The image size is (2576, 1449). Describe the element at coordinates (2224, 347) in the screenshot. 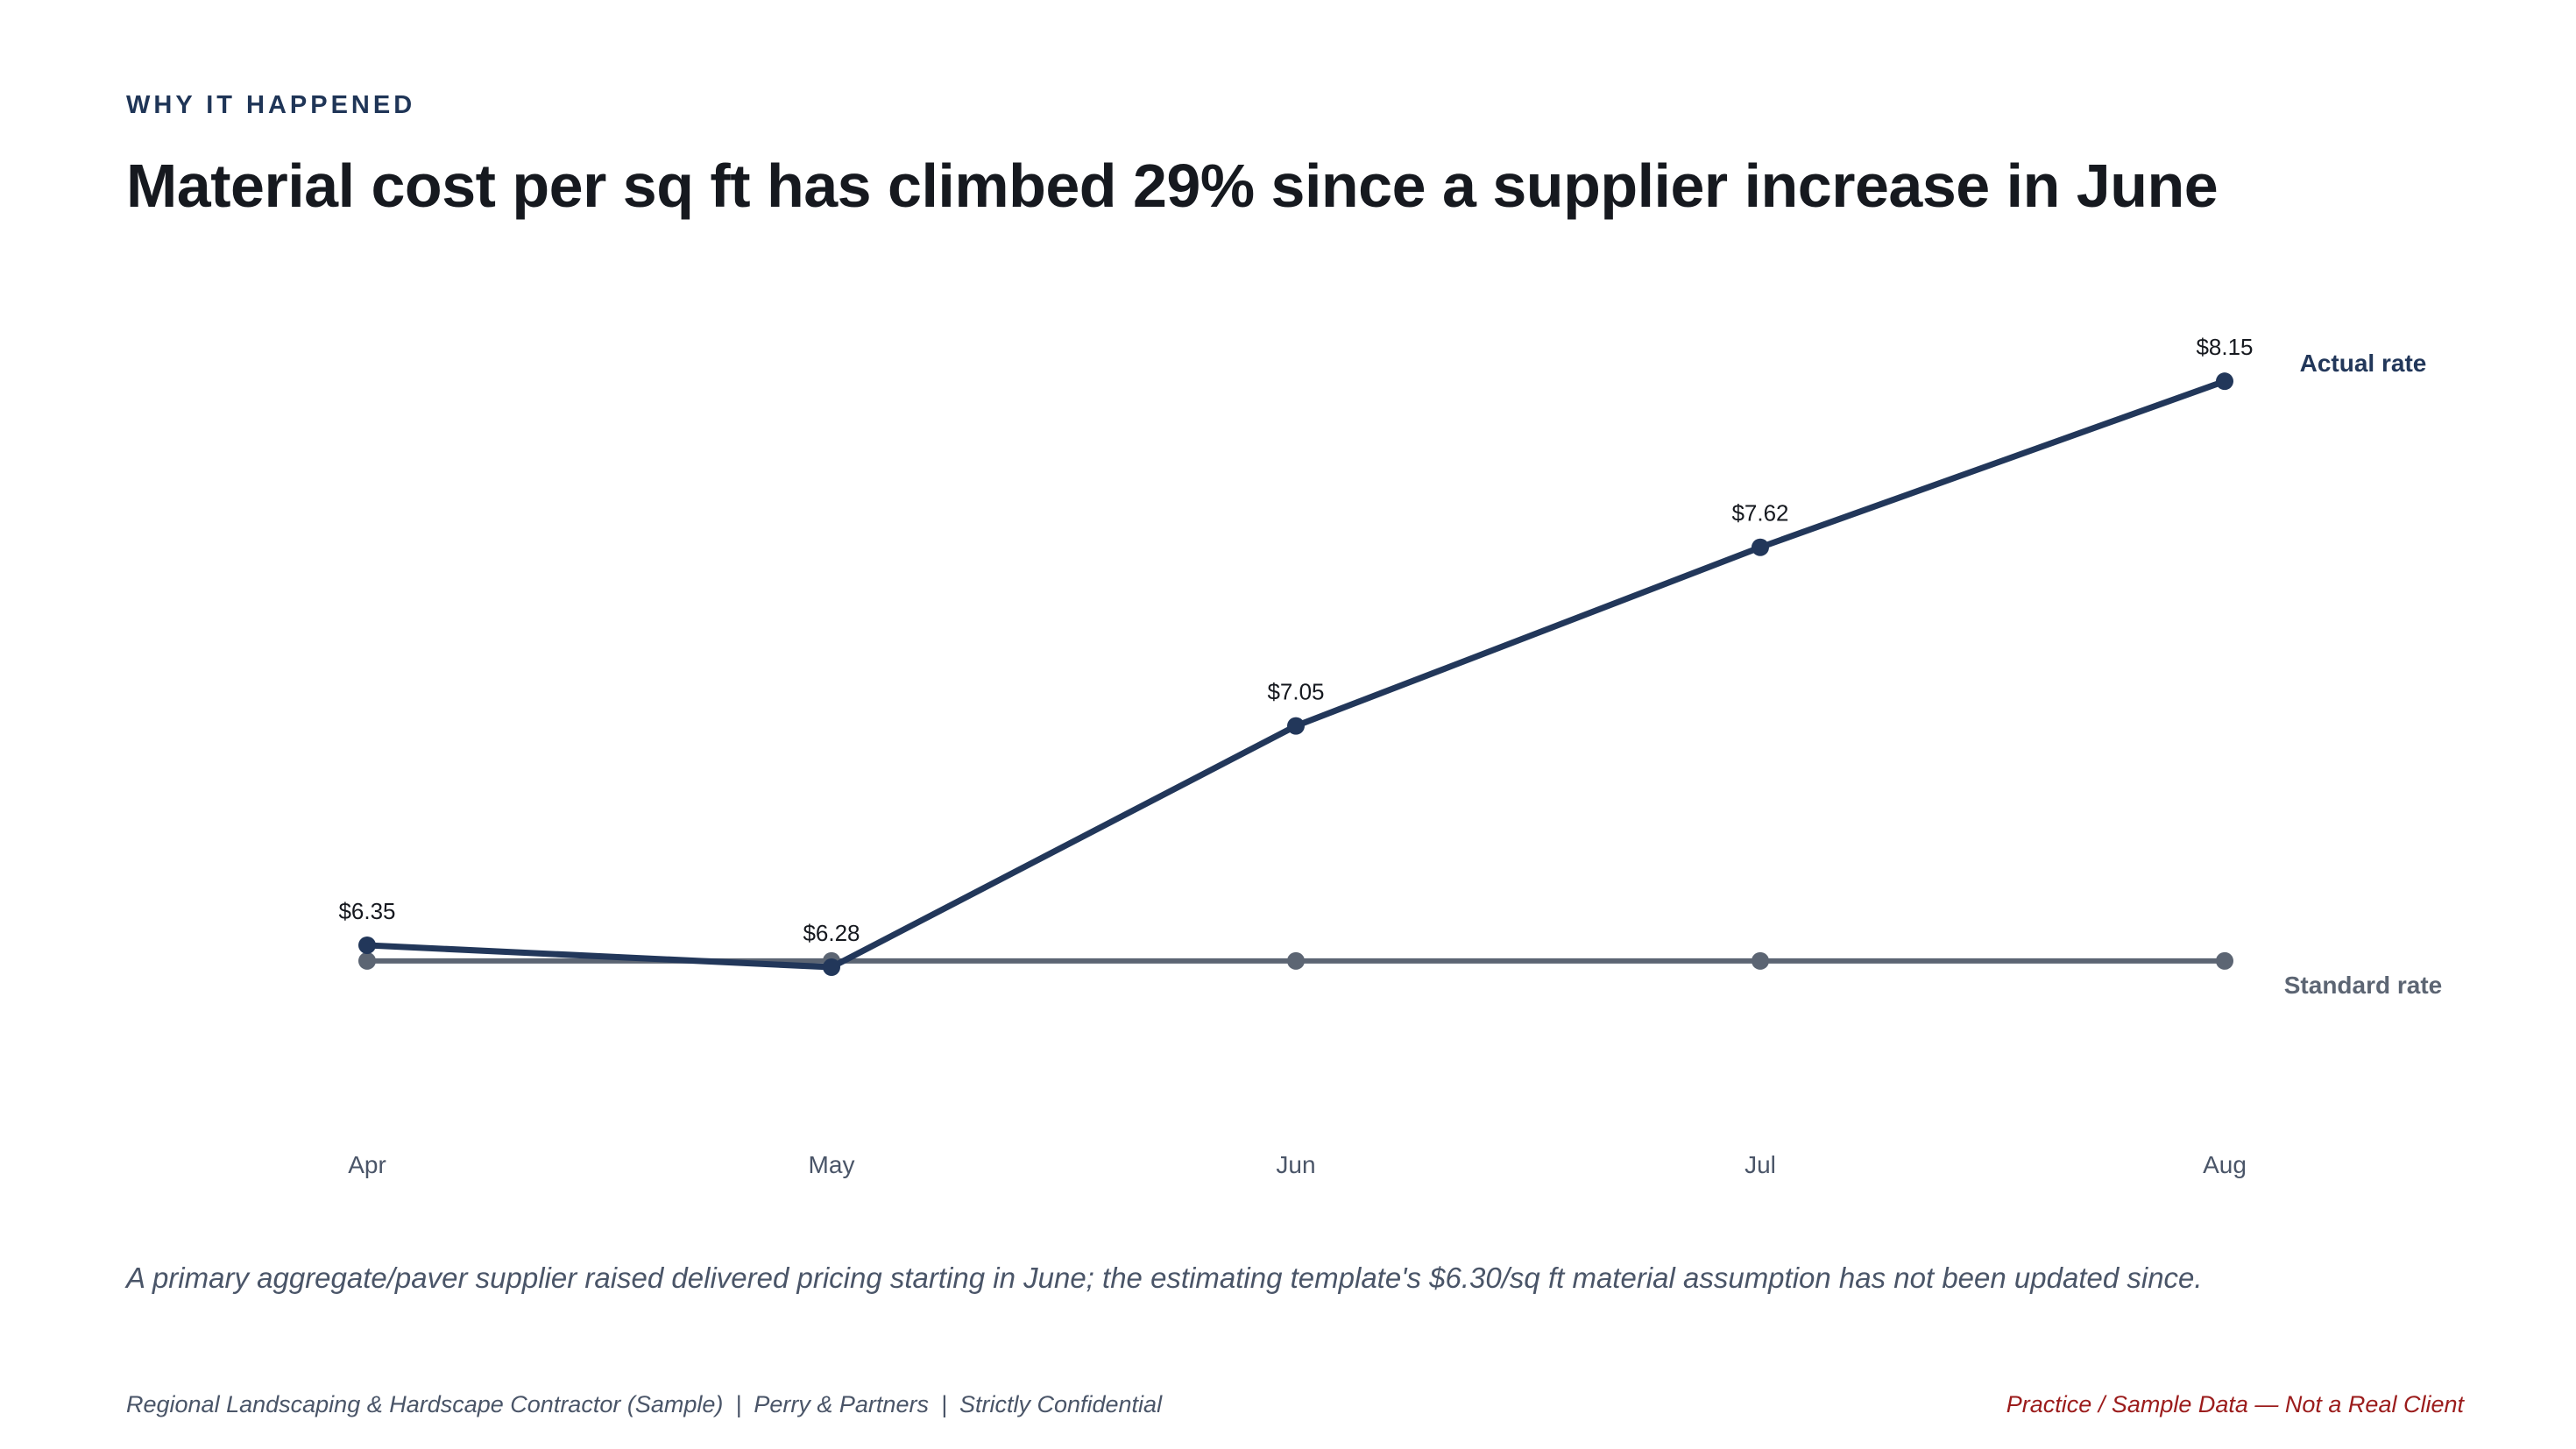

I see `actual-rate-data-label: $8.15` at that location.